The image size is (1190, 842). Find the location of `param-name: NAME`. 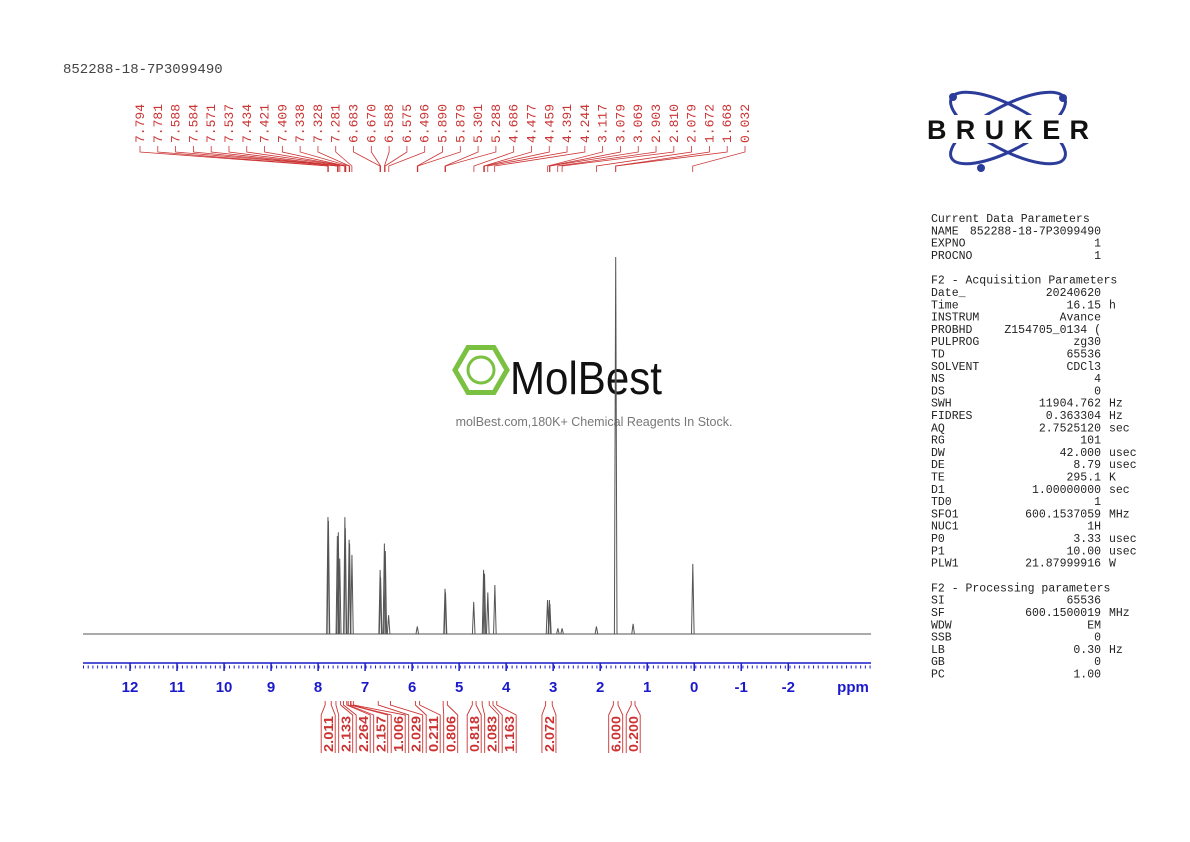

param-name: NAME is located at coordinates (945, 231).